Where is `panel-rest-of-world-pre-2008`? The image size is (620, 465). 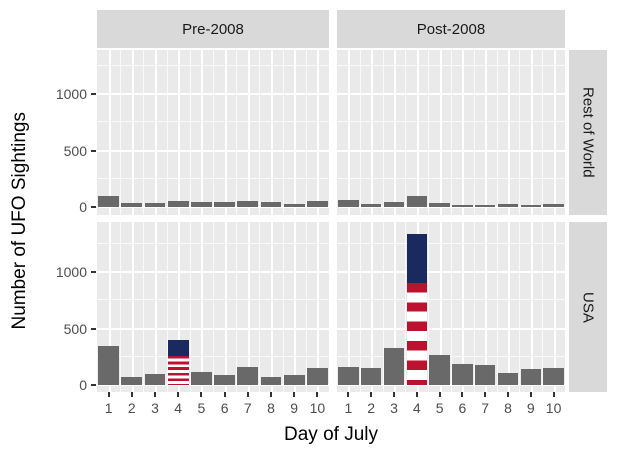
panel-rest-of-world-pre-2008 is located at coordinates (213, 132).